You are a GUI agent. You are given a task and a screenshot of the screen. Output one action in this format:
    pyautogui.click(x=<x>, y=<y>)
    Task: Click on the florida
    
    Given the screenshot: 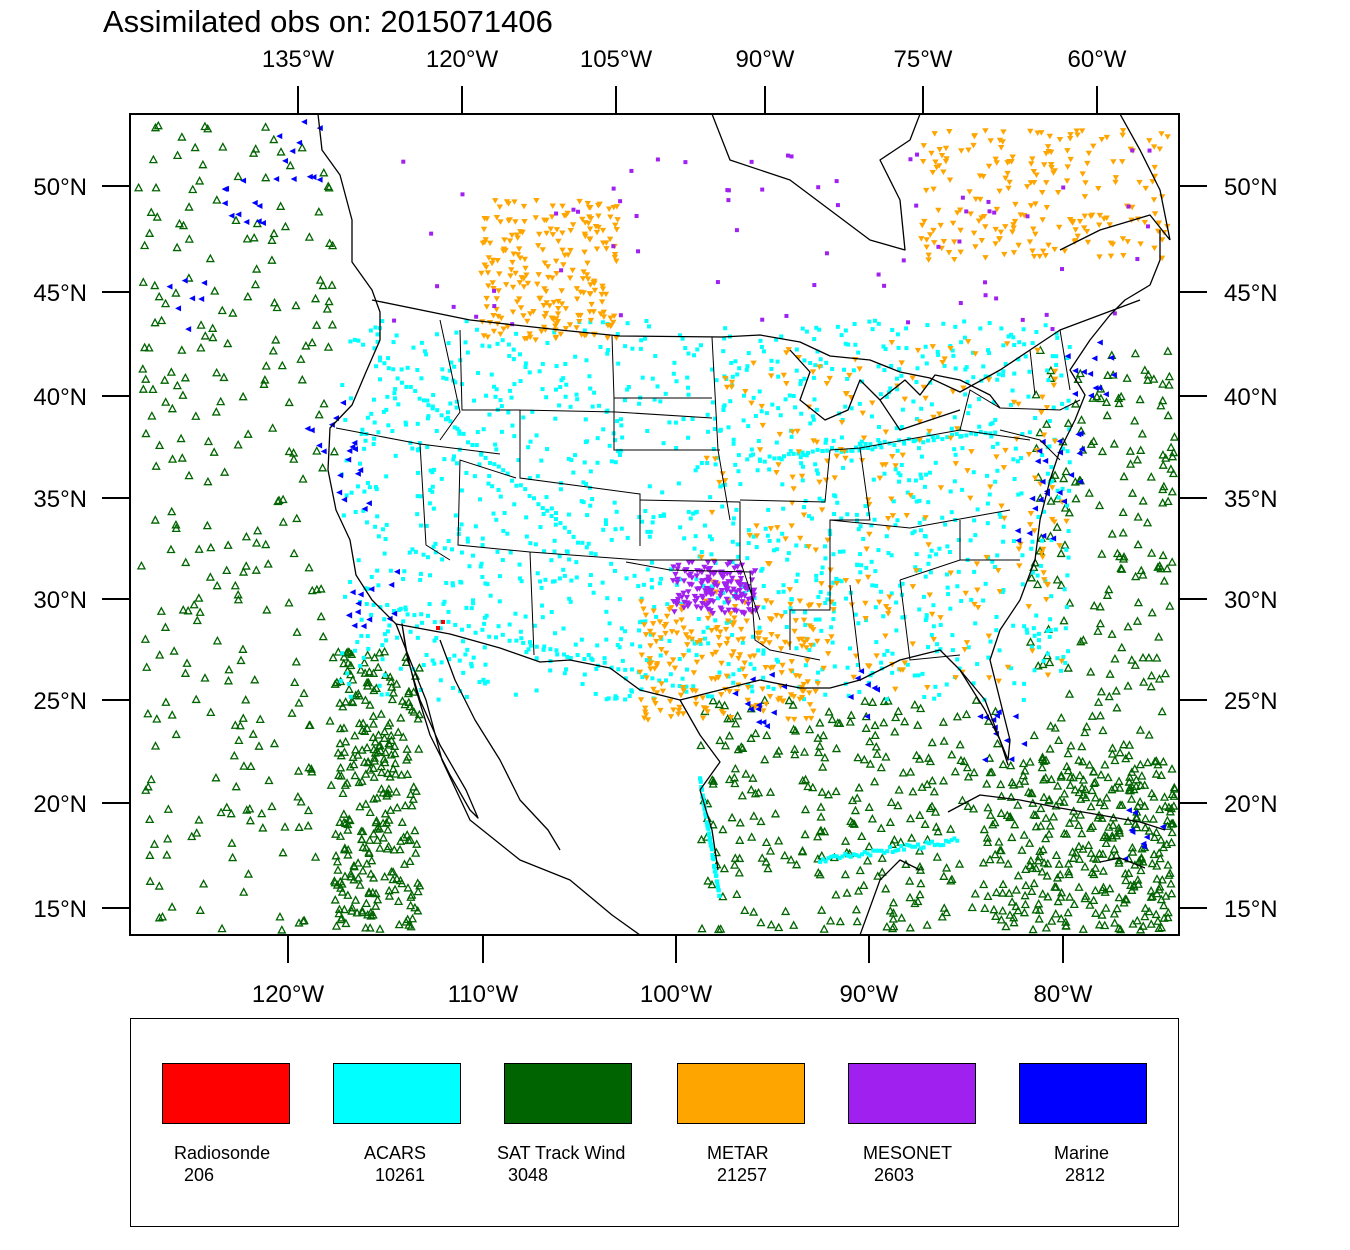 What is the action you would take?
    pyautogui.click(x=984, y=717)
    